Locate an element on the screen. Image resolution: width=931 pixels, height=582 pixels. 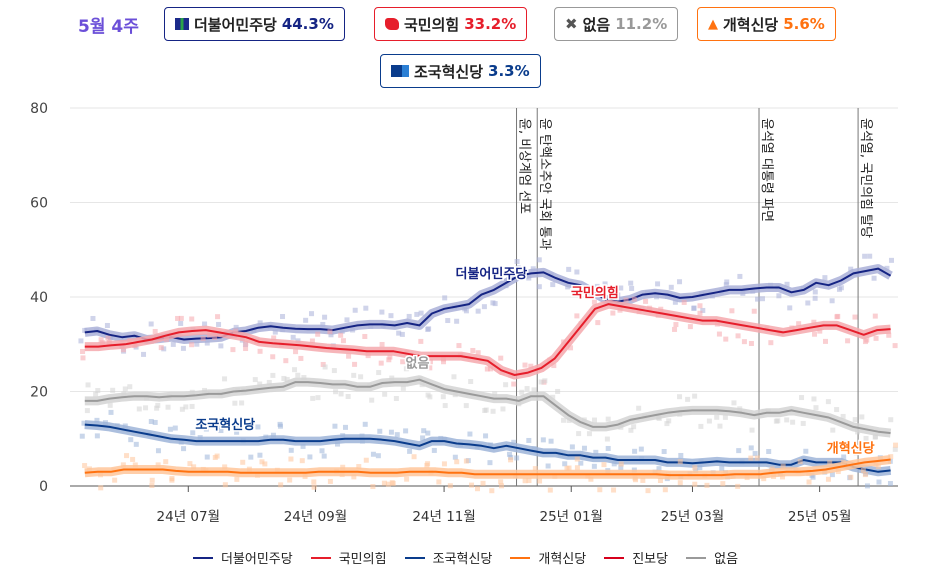
trend-line is located at coordinates (487, 339).